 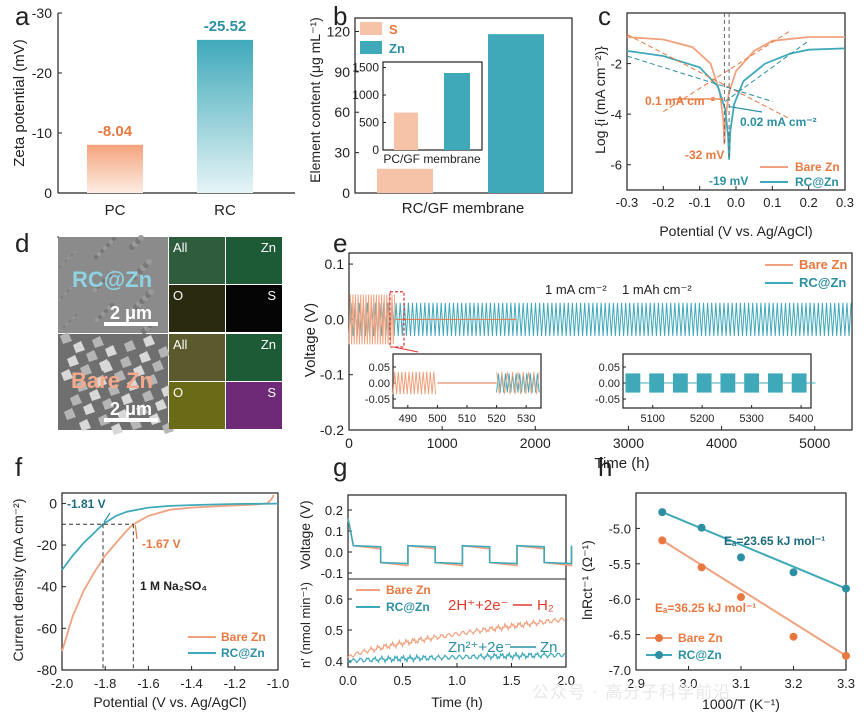 What do you see at coordinates (168, 573) in the screenshot?
I see `series-line-Bare Zn` at bounding box center [168, 573].